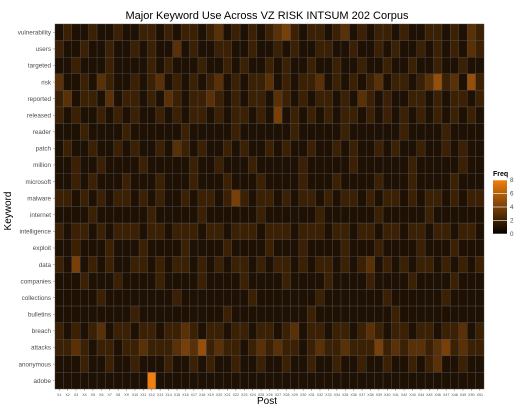 Image resolution: width=530 pixels, height=409 pixels. I want to click on x-tick-label: X10, so click(135, 395).